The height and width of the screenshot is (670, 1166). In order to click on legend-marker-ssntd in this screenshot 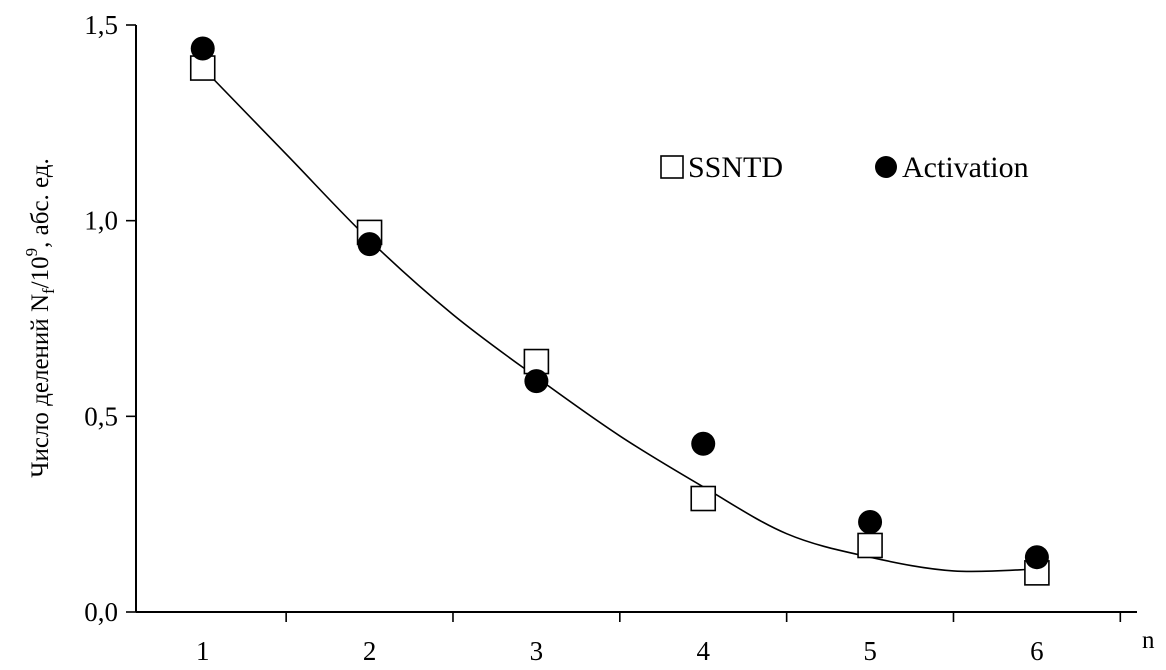, I will do `click(672, 167)`.